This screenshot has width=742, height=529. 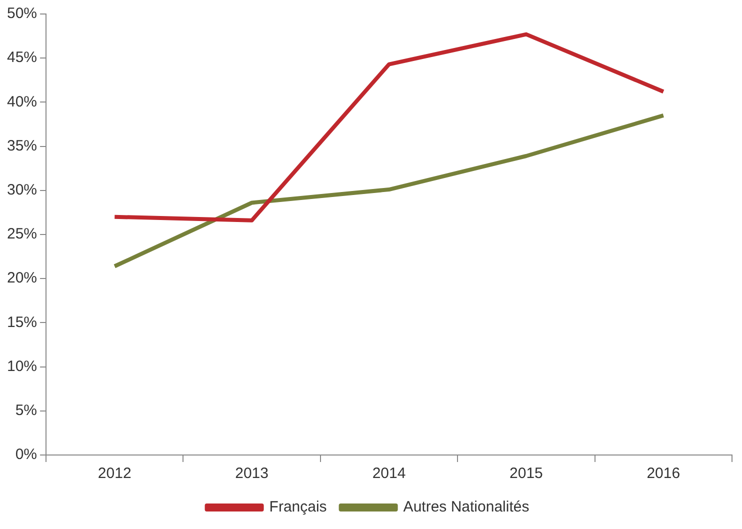 I want to click on y-tick-label: 40%, so click(x=22, y=101).